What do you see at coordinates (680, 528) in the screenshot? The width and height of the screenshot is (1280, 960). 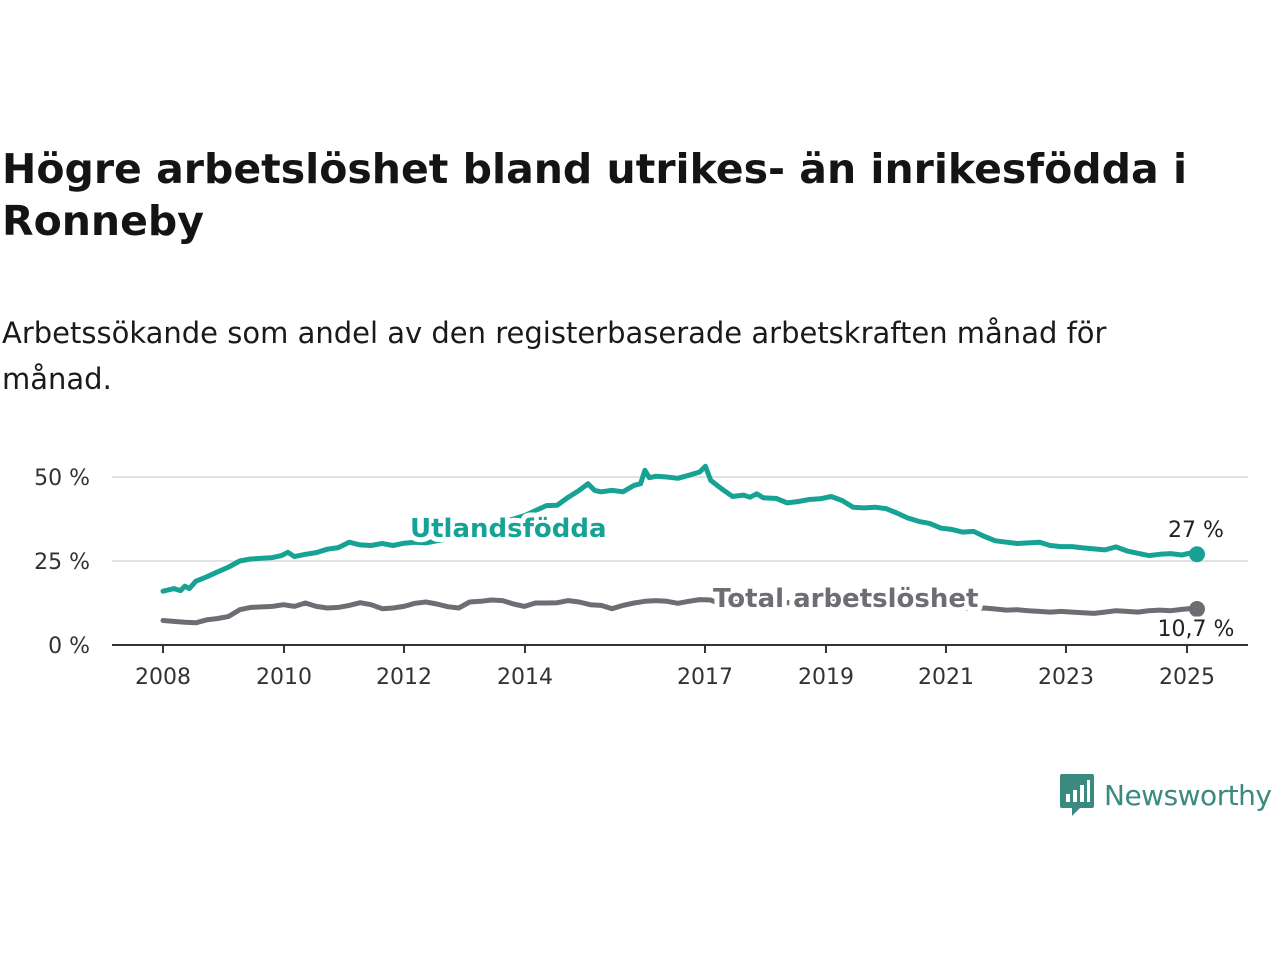 I see `series-line-utlandsfodda` at bounding box center [680, 528].